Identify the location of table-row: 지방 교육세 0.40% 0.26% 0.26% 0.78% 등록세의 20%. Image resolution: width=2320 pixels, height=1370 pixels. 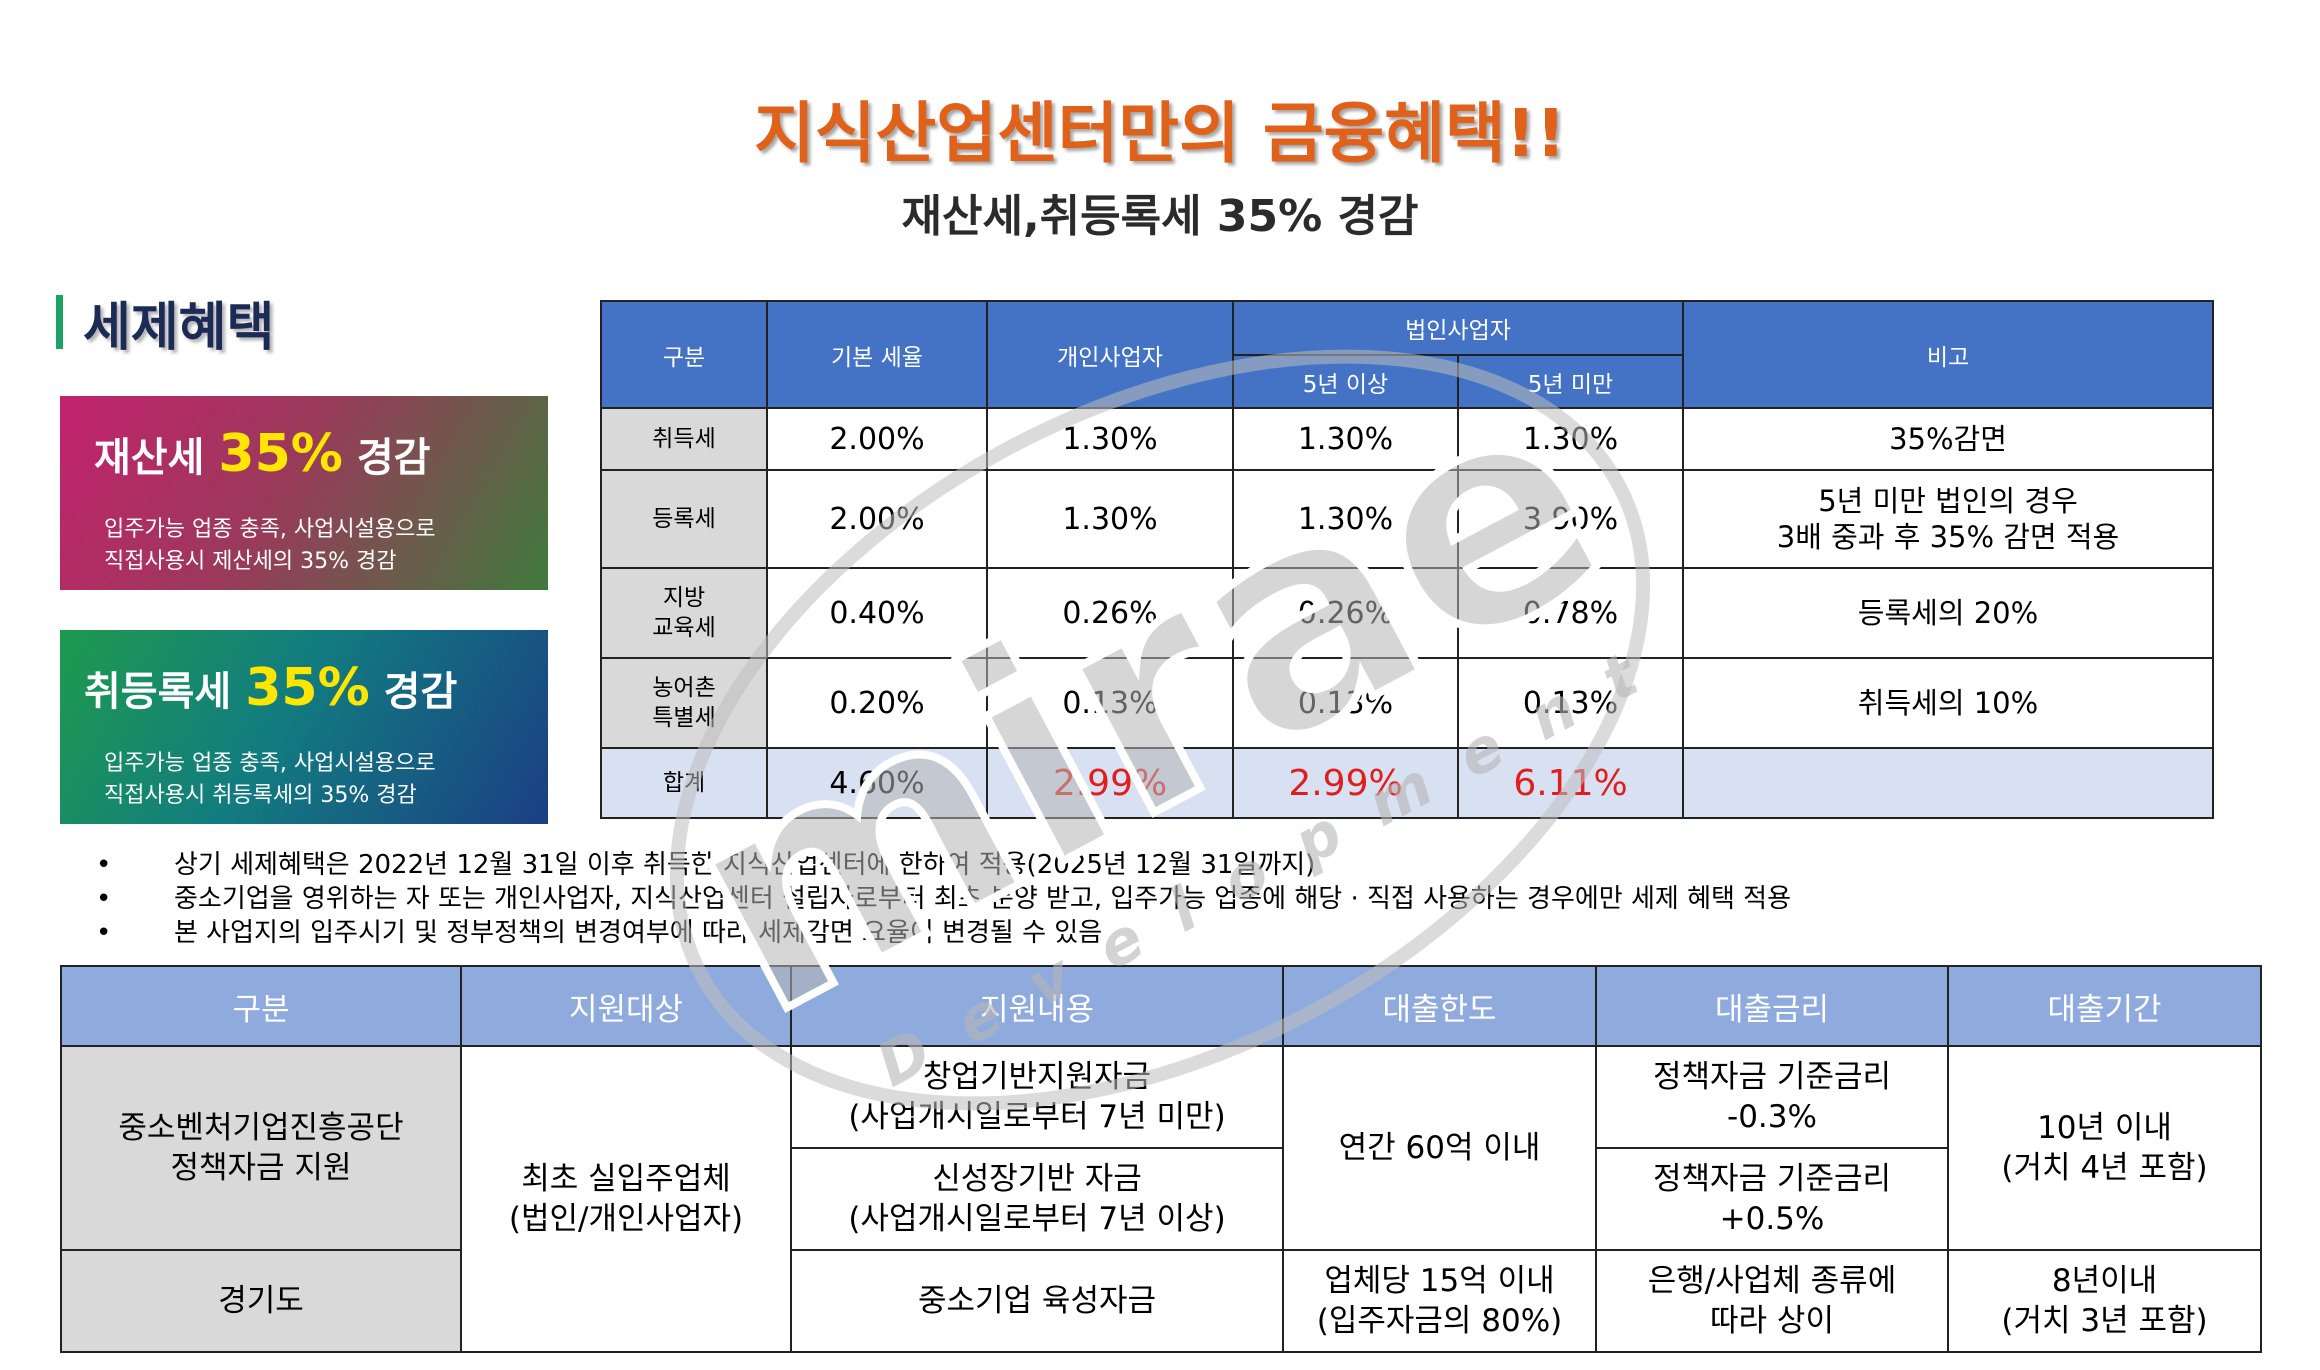
(1407, 613).